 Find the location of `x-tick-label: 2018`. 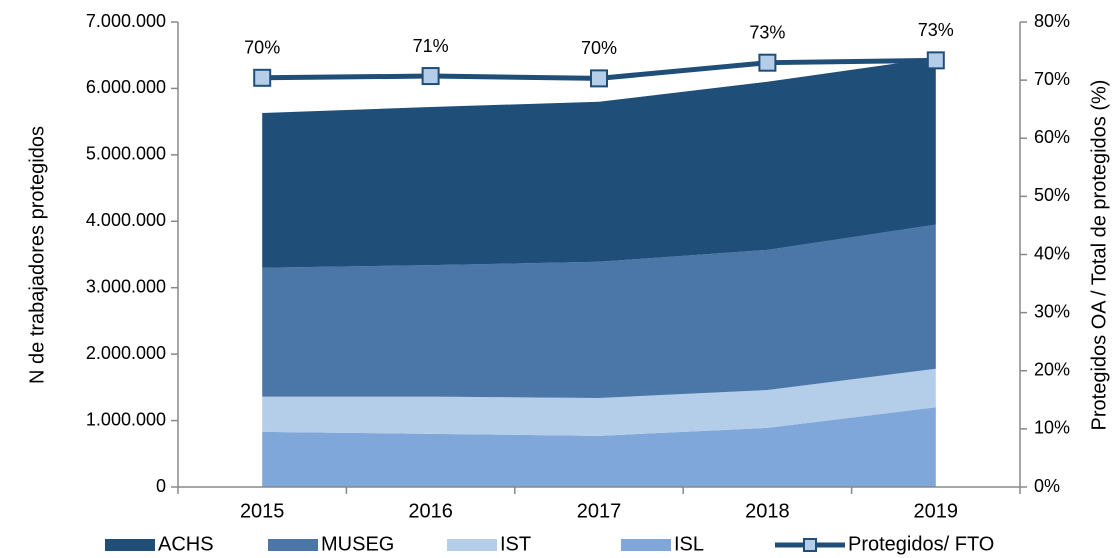

x-tick-label: 2018 is located at coordinates (767, 511).